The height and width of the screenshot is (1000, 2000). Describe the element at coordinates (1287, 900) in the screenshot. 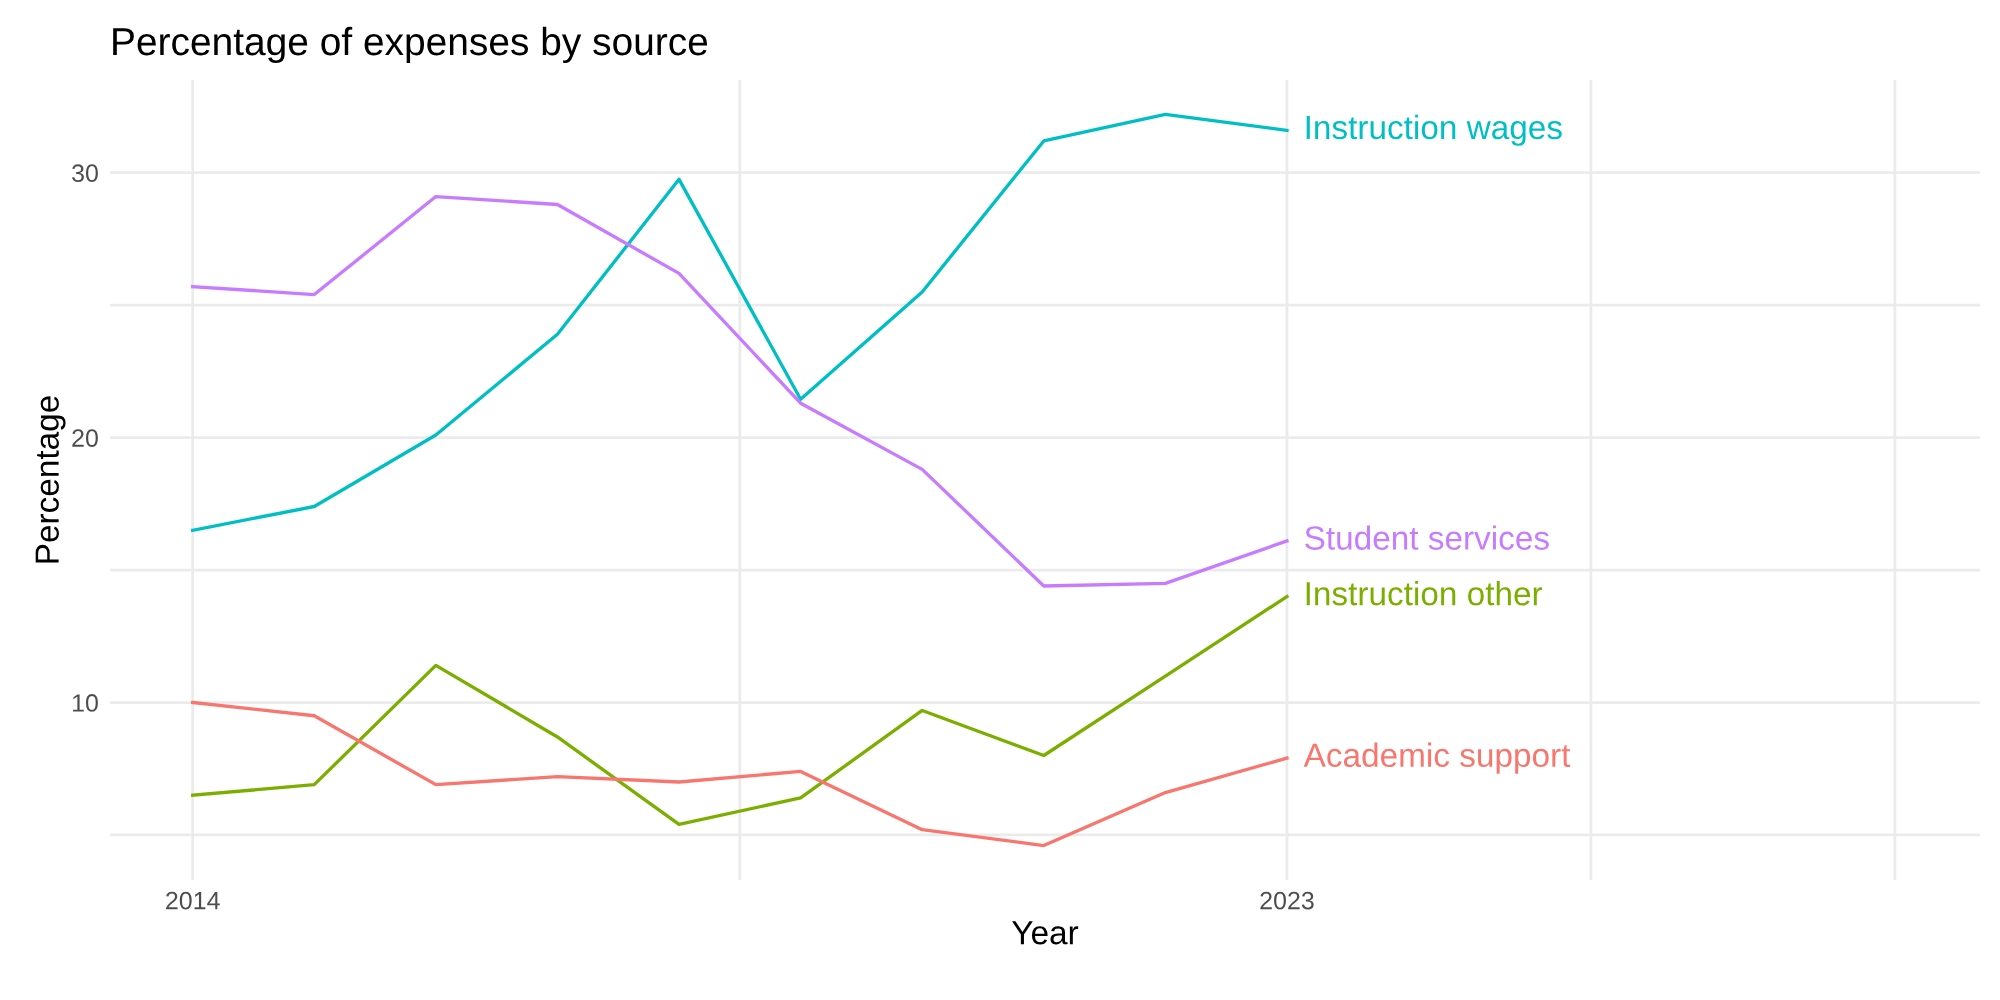

I see `x-tick-label: 2023` at that location.